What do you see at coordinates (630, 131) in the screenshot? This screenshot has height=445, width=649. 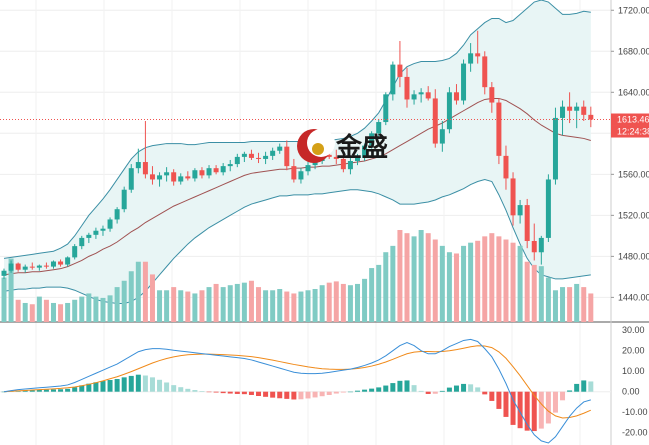 I see `time-tag-box` at bounding box center [630, 131].